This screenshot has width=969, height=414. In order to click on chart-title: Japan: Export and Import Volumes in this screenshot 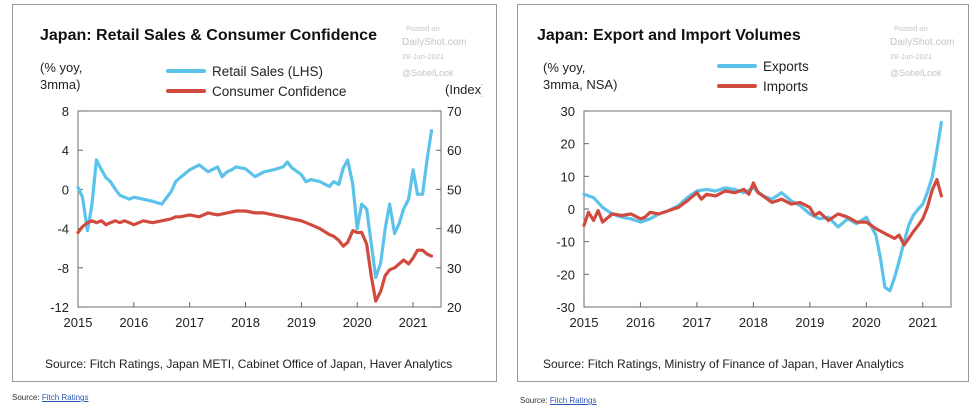, I will do `click(669, 35)`.